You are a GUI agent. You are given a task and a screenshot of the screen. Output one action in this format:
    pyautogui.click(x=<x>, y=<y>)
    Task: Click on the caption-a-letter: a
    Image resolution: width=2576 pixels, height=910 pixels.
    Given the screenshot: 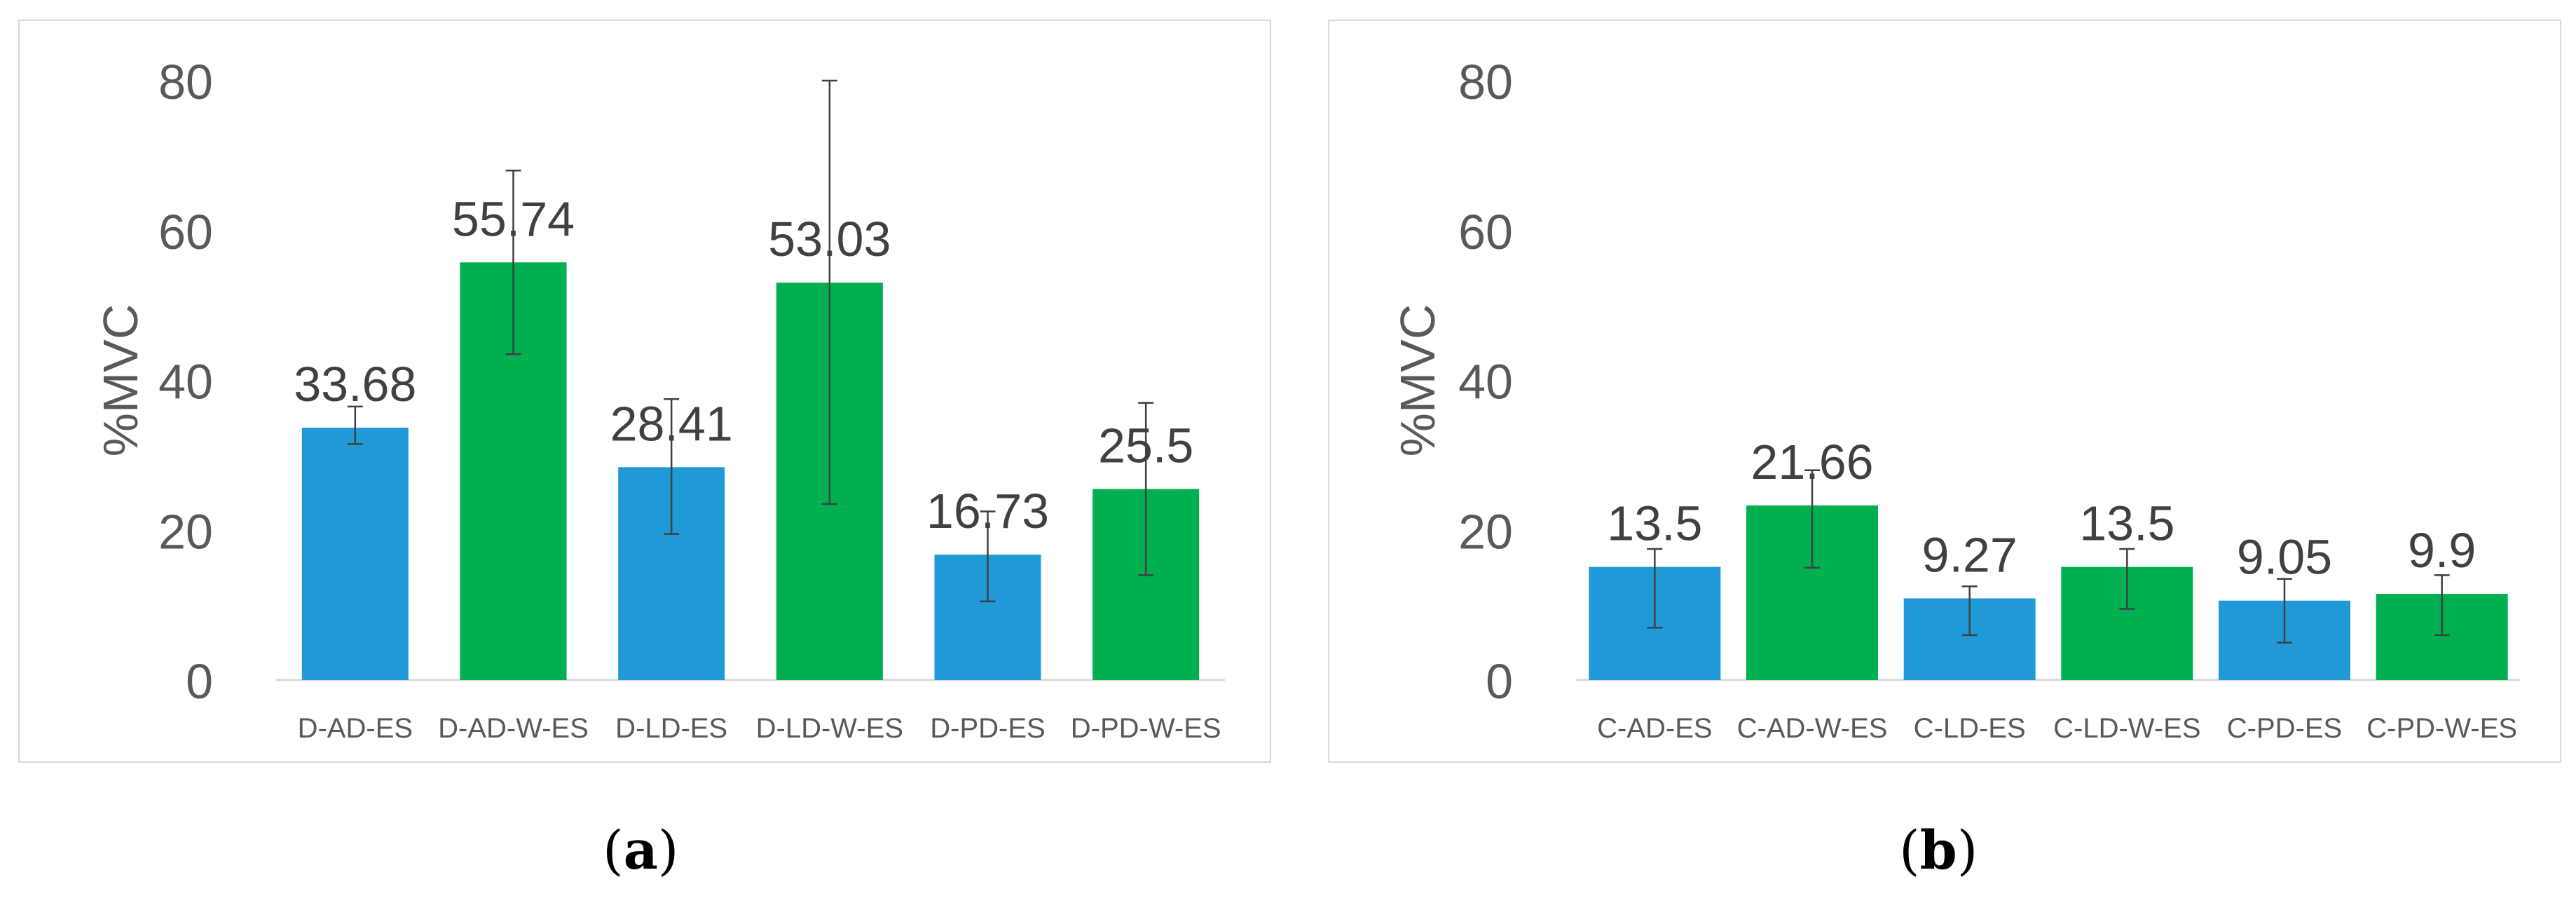 What is the action you would take?
    pyautogui.click(x=641, y=850)
    